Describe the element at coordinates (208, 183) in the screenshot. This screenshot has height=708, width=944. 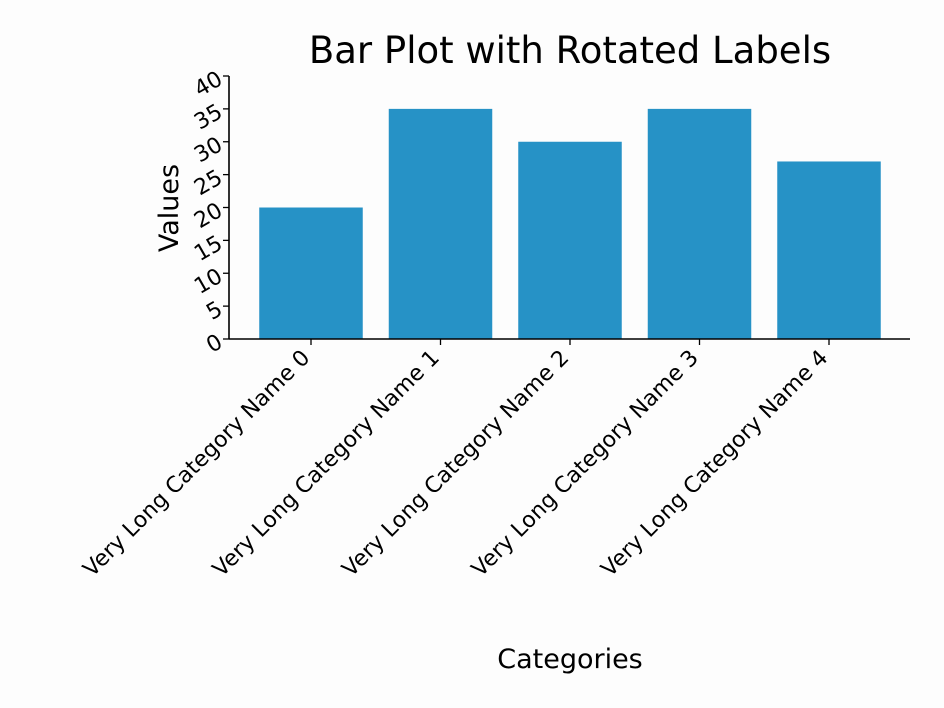
I see `y-tick-label-5: 25` at that location.